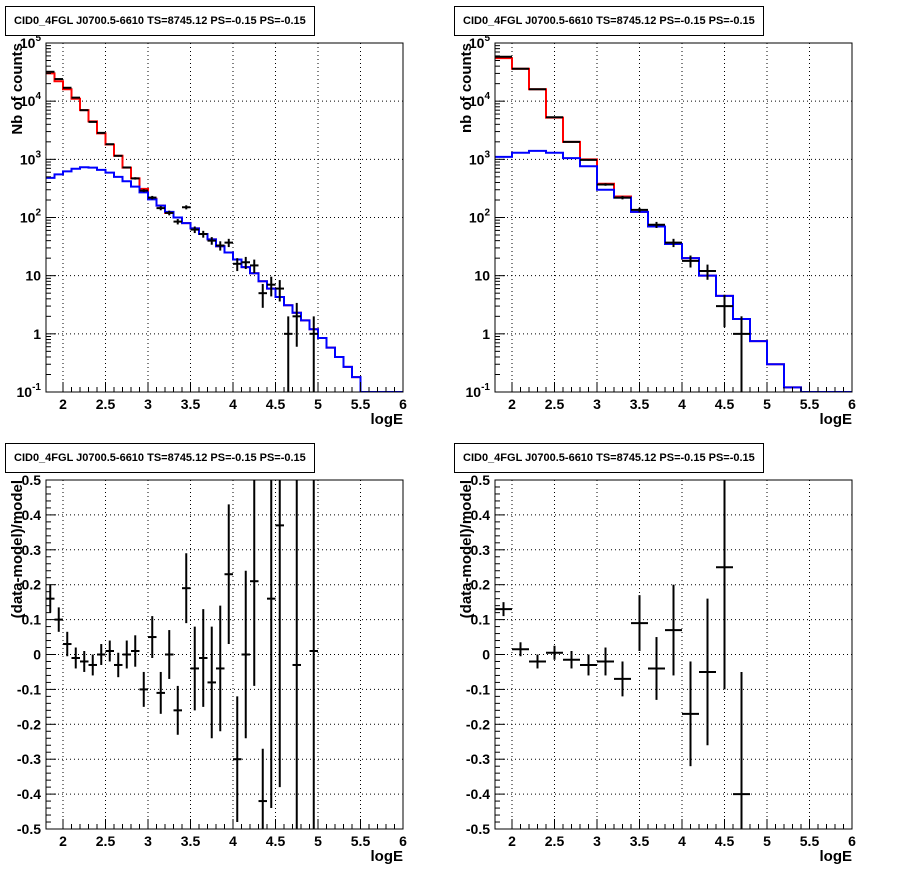  I want to click on y-tick-label: -0.1, so click(29, 689).